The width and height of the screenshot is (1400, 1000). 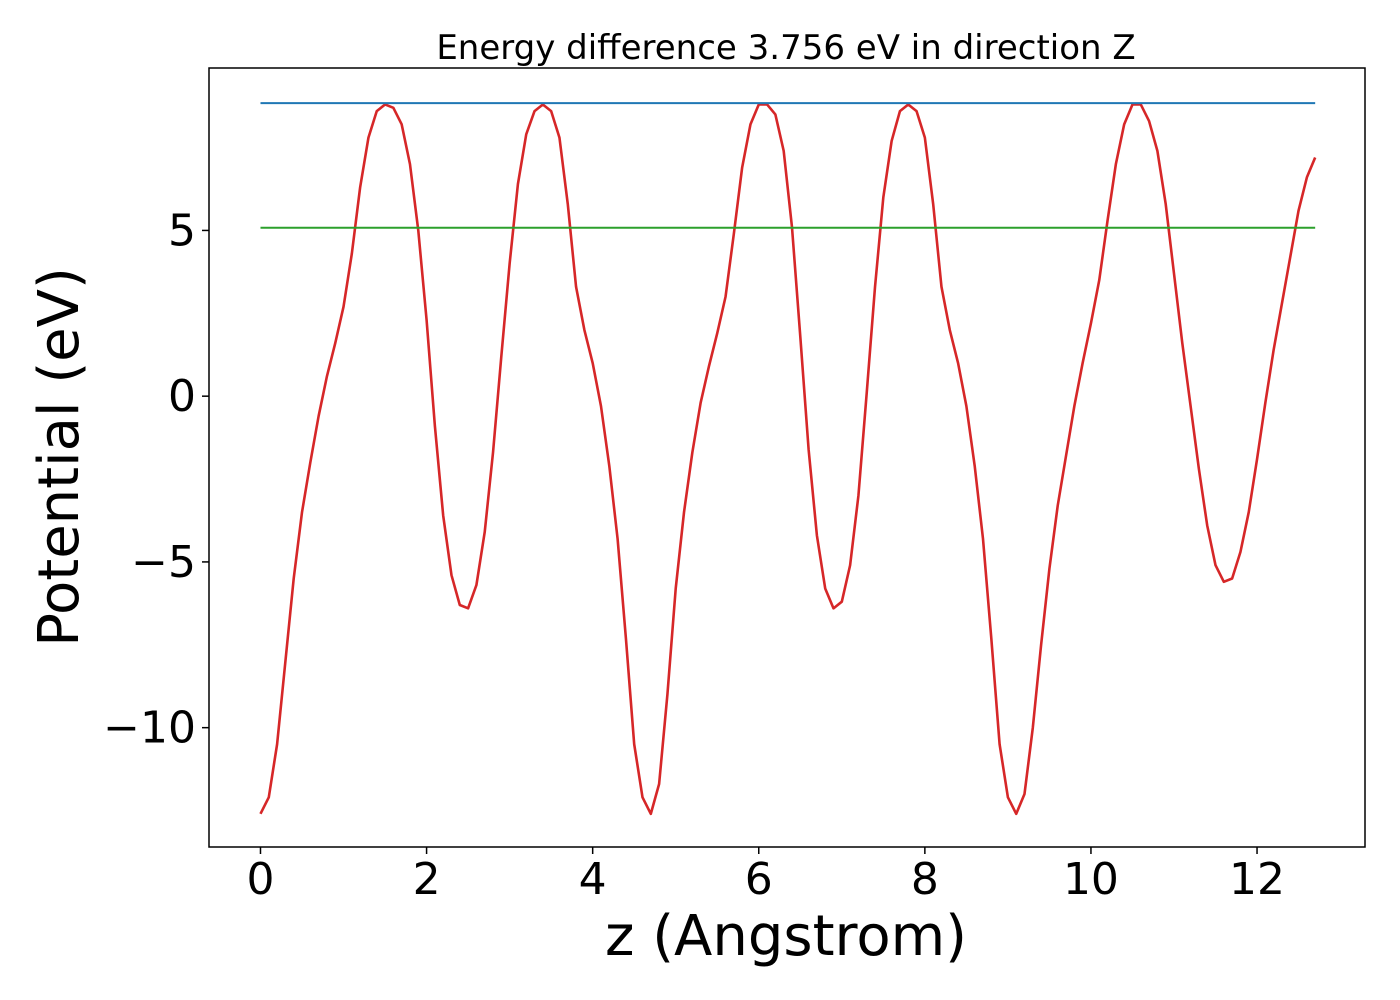 What do you see at coordinates (1091, 879) in the screenshot?
I see `x-tick-label: 10` at bounding box center [1091, 879].